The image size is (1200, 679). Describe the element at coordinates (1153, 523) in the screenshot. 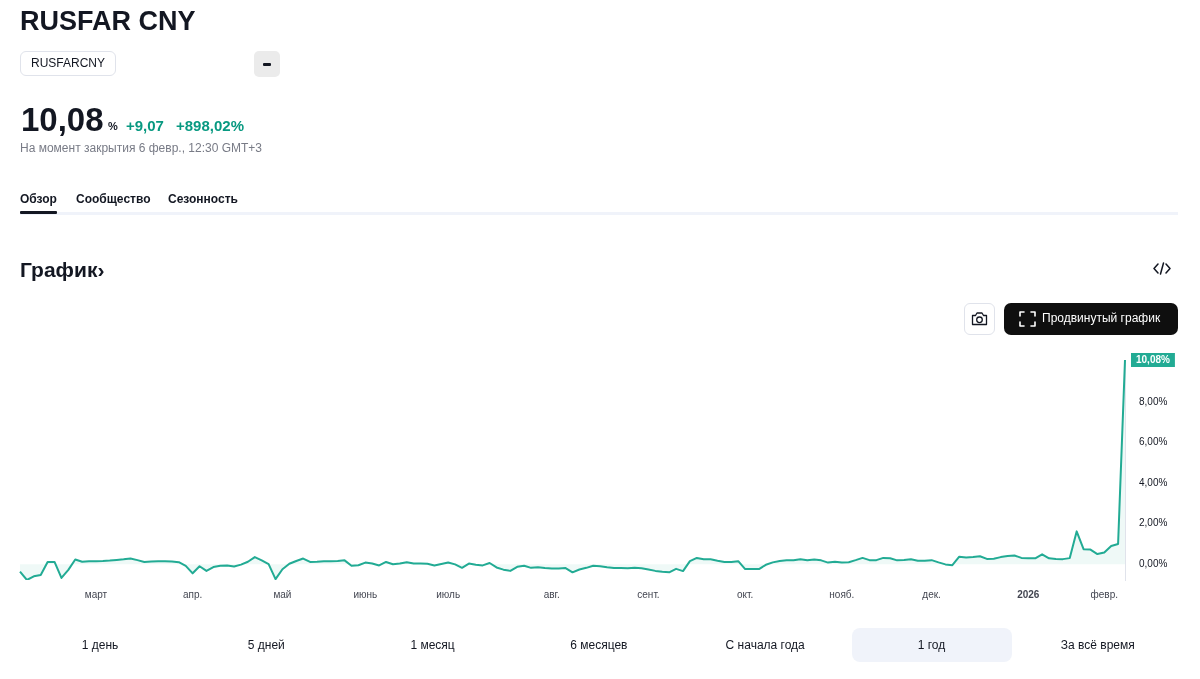

I see `y-tick-label: 2,00%` at that location.